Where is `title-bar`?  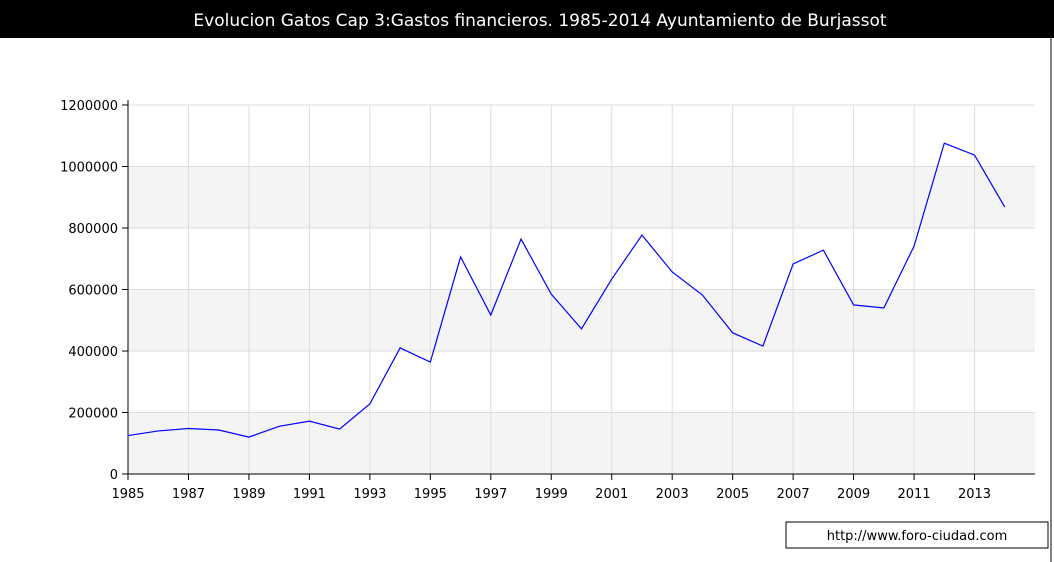 title-bar is located at coordinates (527, 19).